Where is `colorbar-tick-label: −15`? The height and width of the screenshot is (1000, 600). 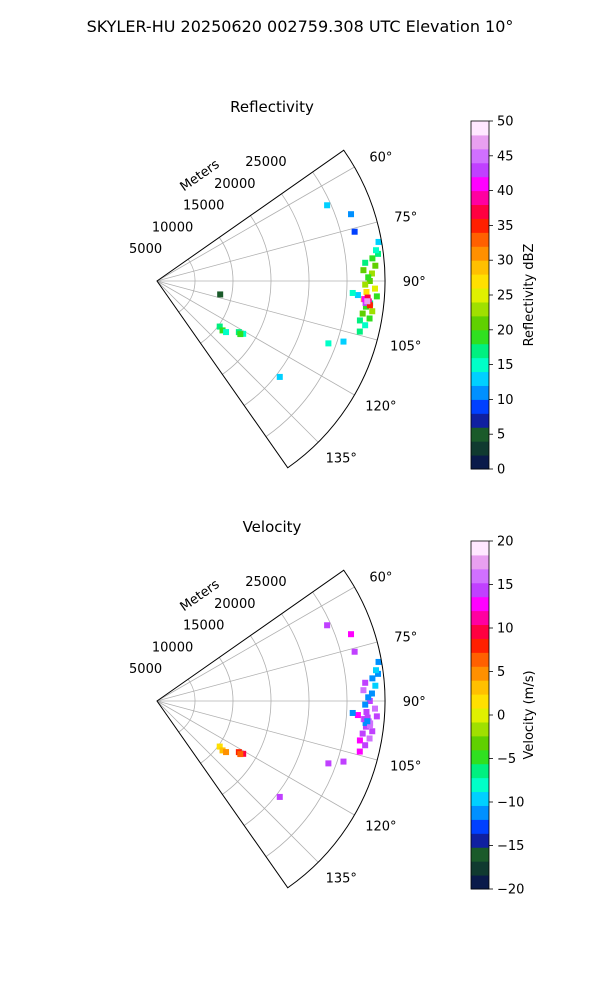 colorbar-tick-label: −15 is located at coordinates (510, 846).